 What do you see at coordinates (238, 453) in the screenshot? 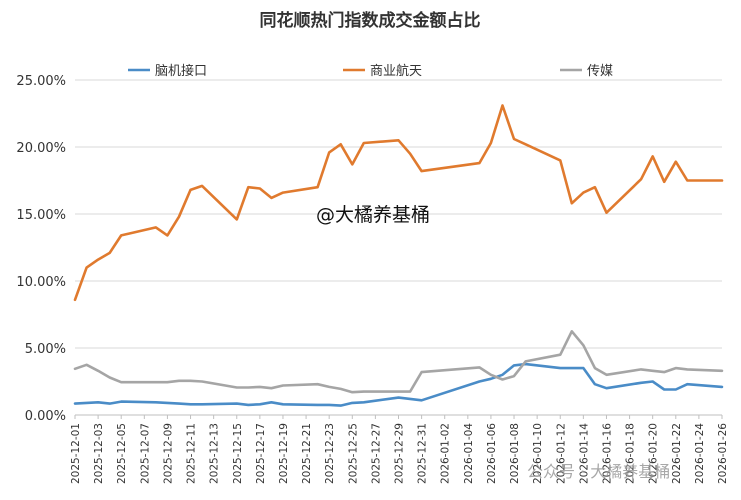
I see `x-tick-label: 2025-12-15` at bounding box center [238, 453].